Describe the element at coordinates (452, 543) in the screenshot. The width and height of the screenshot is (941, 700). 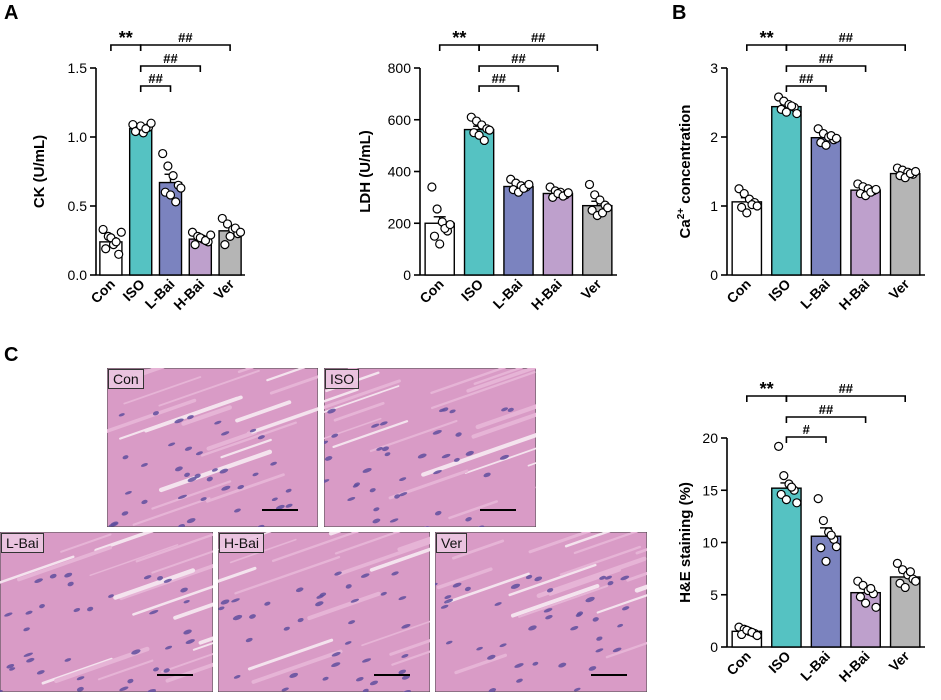
I see `micrograph-label: Ver` at that location.